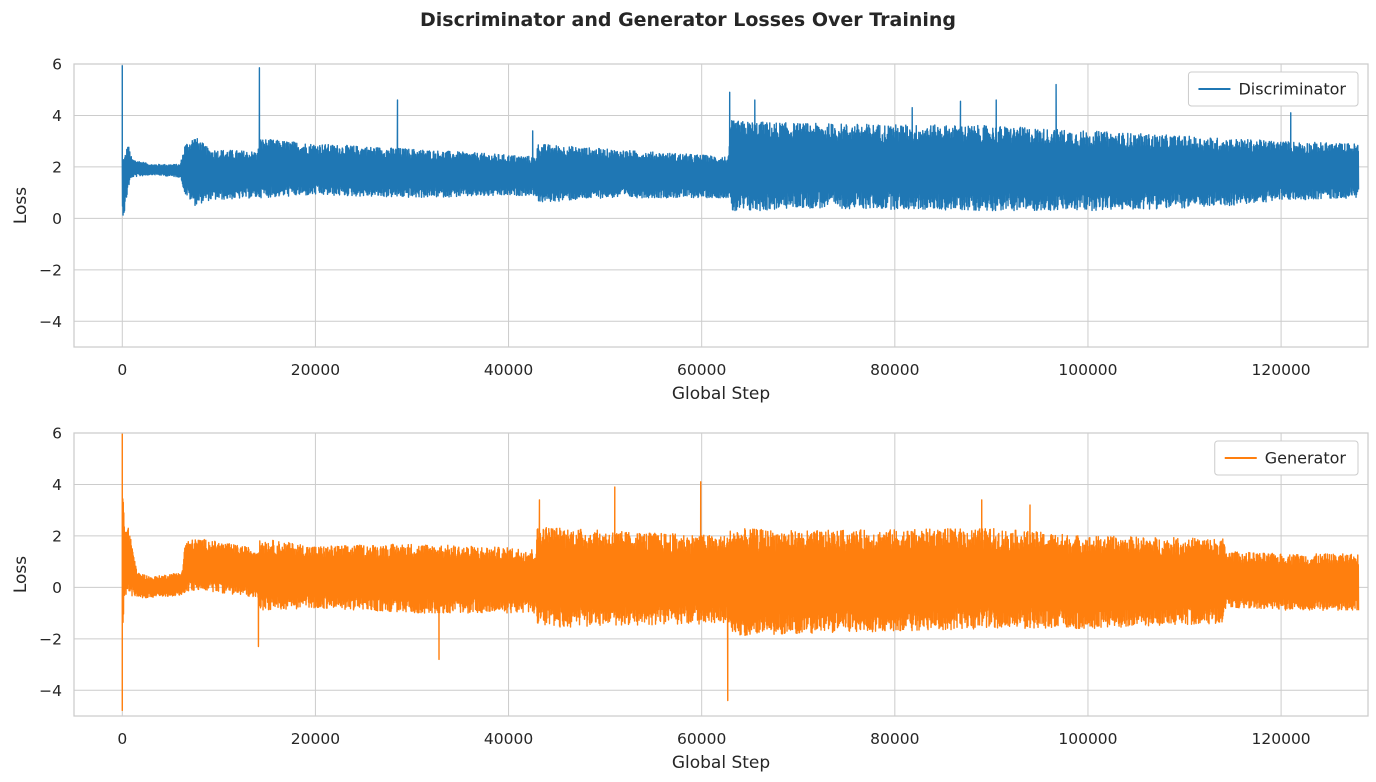  Describe the element at coordinates (1292, 89) in the screenshot. I see `legend-label-discriminator: Discriminator` at that location.